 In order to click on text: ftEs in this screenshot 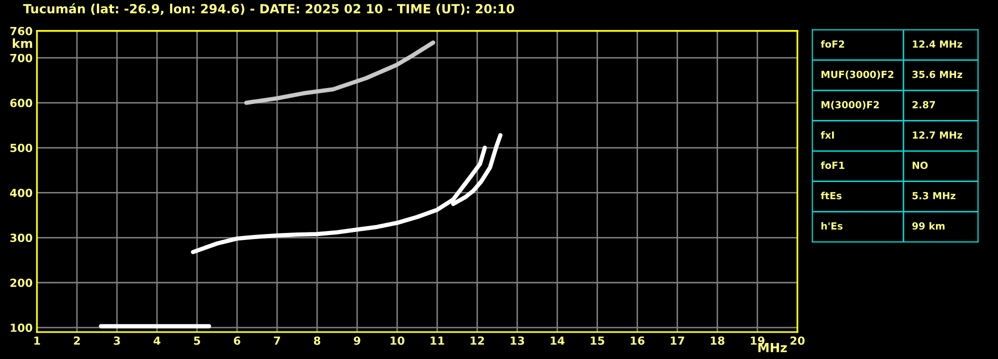, I will do `click(831, 196)`.